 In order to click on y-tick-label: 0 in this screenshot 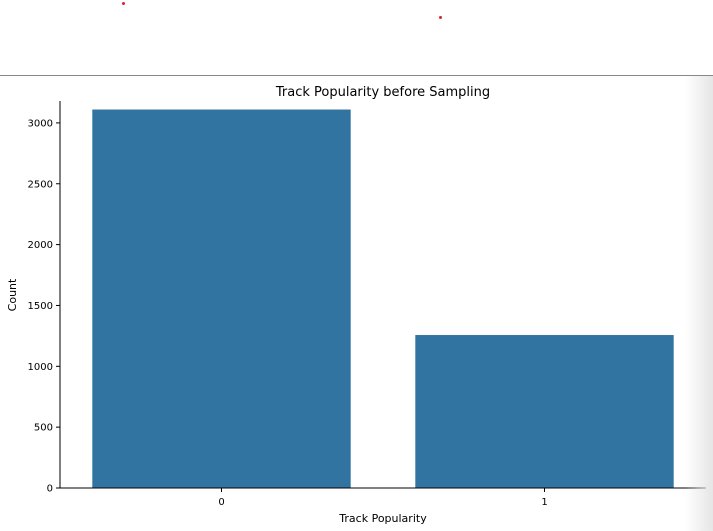, I will do `click(50, 489)`.